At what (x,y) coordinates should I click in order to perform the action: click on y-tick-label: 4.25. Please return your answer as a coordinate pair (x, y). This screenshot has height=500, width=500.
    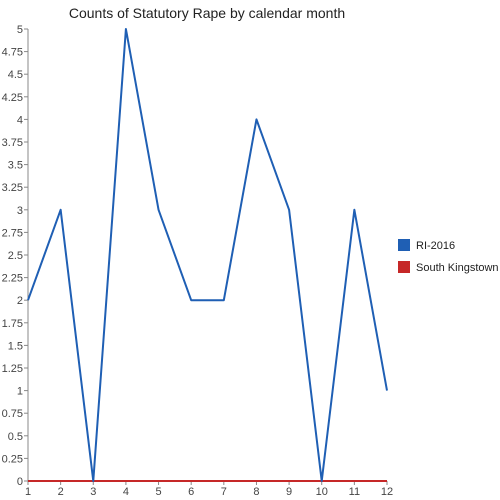
    Looking at the image, I should click on (12, 98).